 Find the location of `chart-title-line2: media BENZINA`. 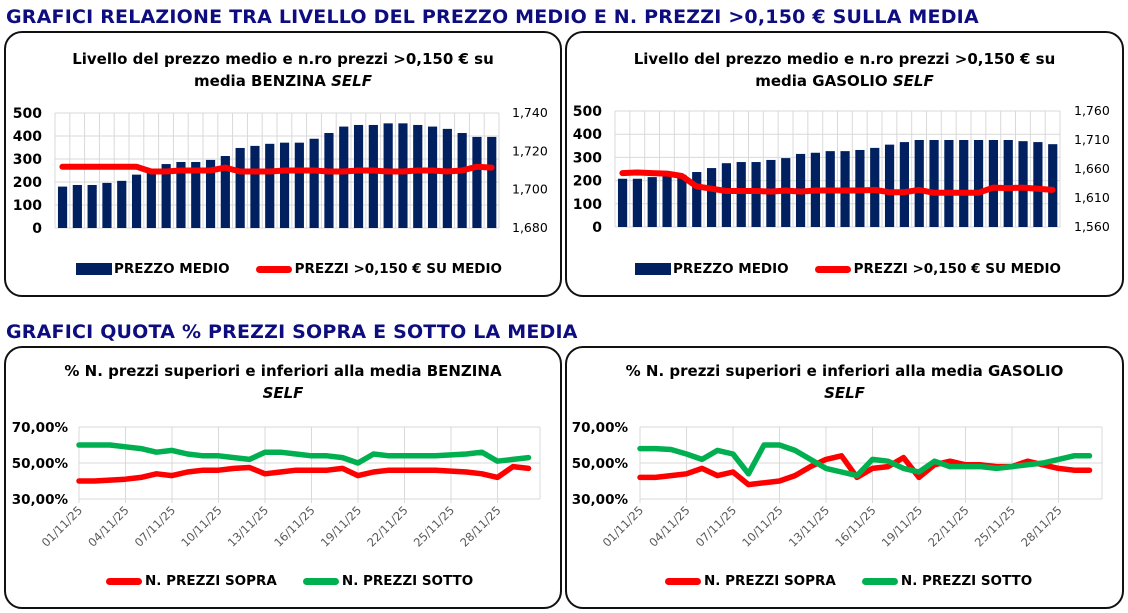

chart-title-line2: media BENZINA is located at coordinates (263, 81).